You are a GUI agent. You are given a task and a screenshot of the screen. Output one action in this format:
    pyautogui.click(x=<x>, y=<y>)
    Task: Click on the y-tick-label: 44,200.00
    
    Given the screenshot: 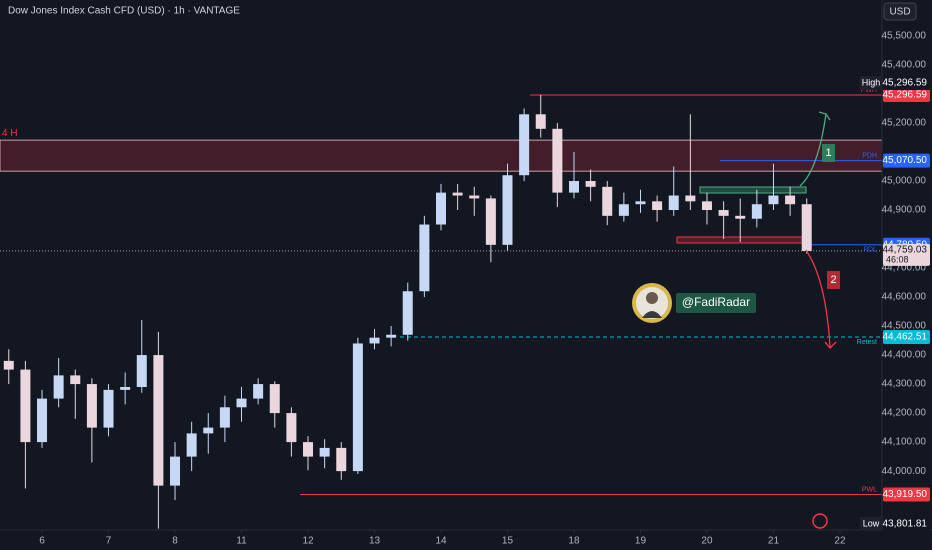 What is the action you would take?
    pyautogui.click(x=904, y=413)
    